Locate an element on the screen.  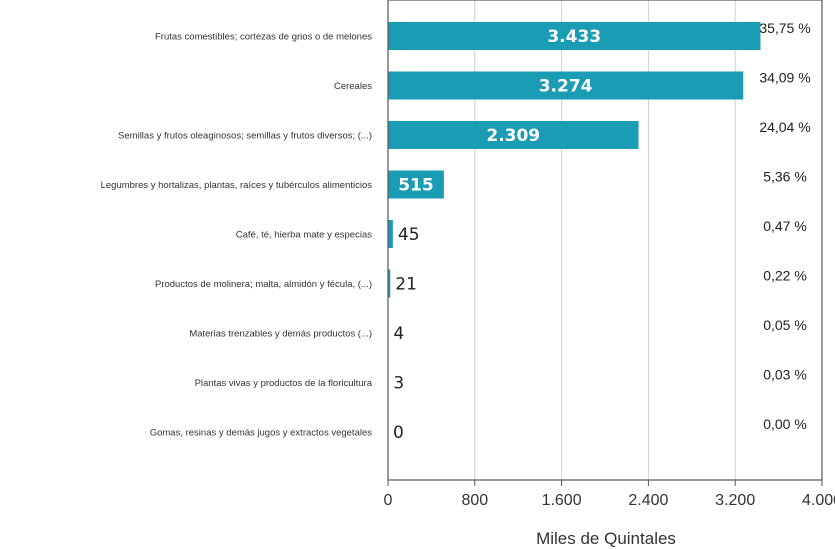
percent-label: 5,36 % is located at coordinates (785, 177).